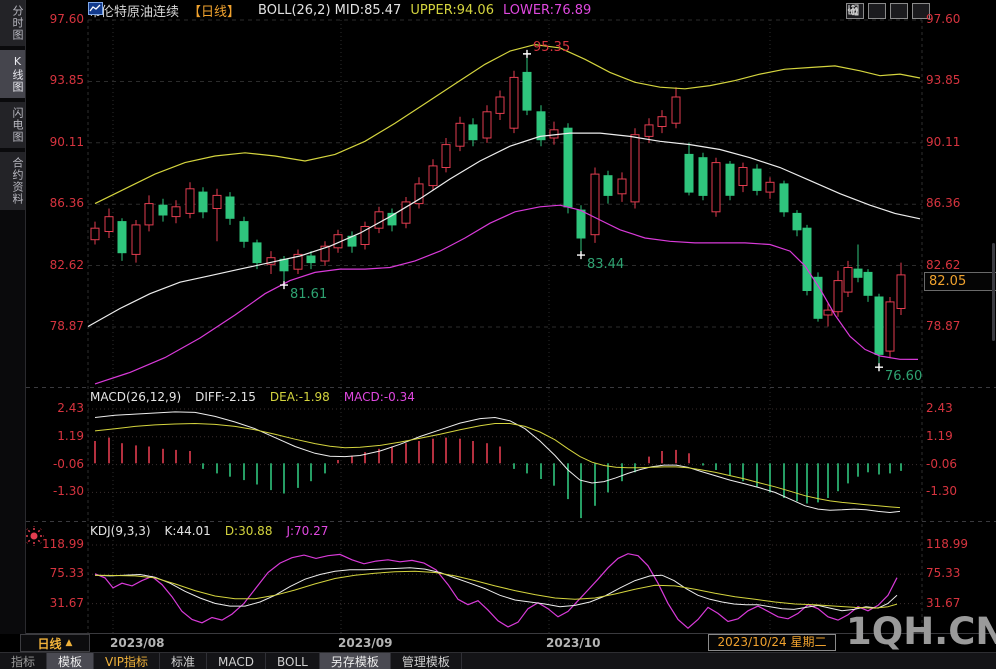 This screenshot has width=996, height=669. Describe the element at coordinates (307, 531) in the screenshot. I see `kdj-j-value: J:70.27` at that location.